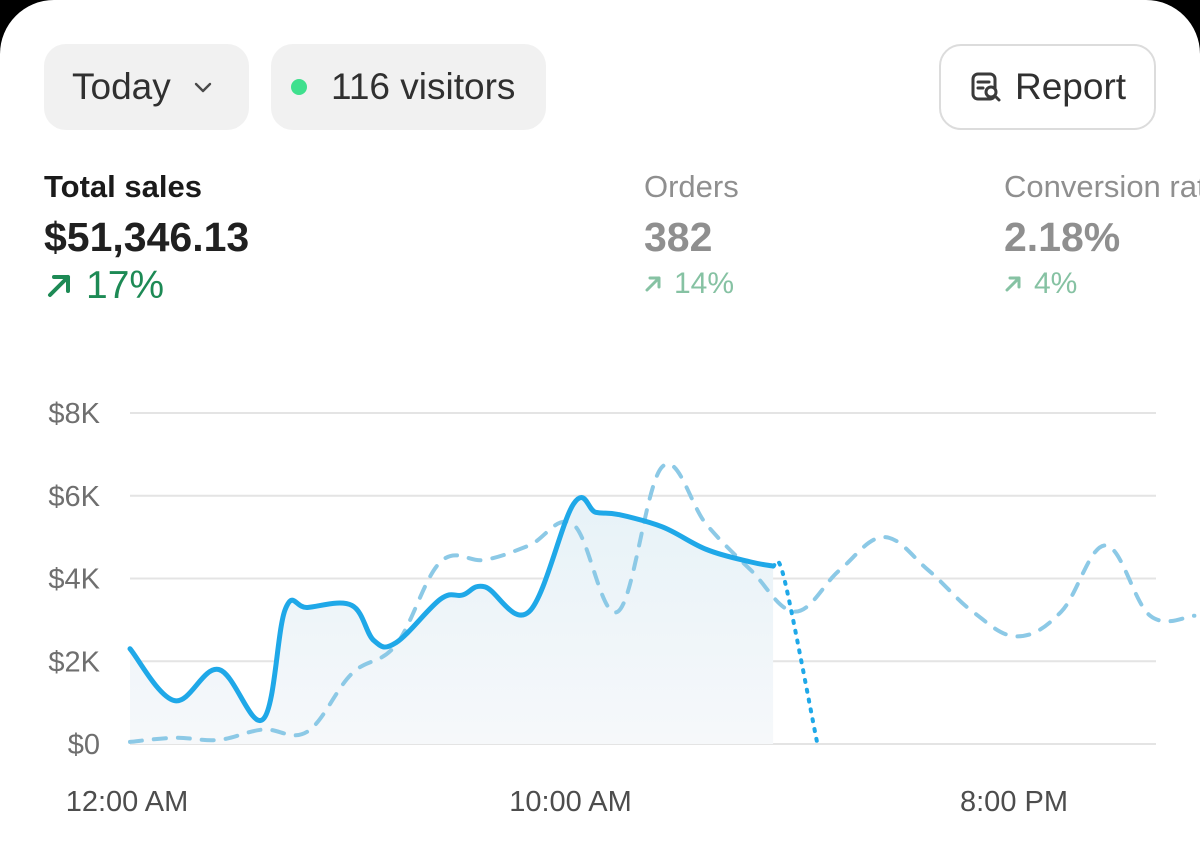 The width and height of the screenshot is (1200, 866). I want to click on x-tick-label: 10:00 AM, so click(570, 802).